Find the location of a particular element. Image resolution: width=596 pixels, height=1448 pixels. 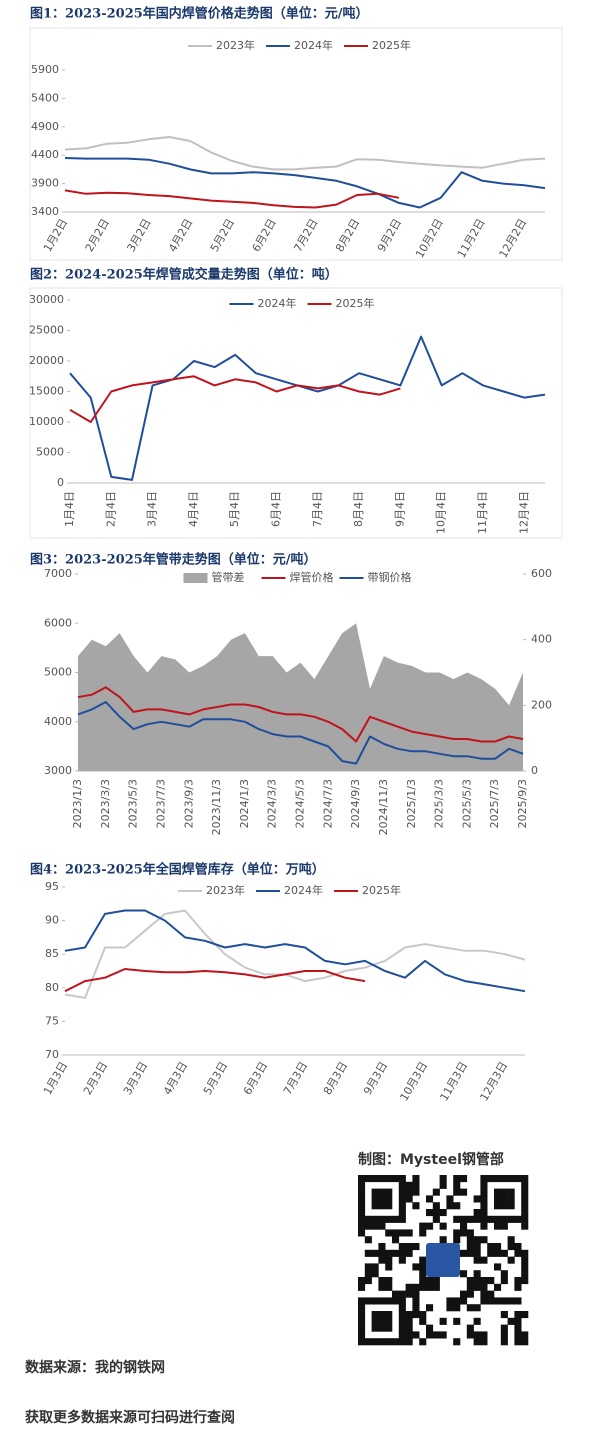

x-tick-label: 2024/3/3 is located at coordinates (272, 803).